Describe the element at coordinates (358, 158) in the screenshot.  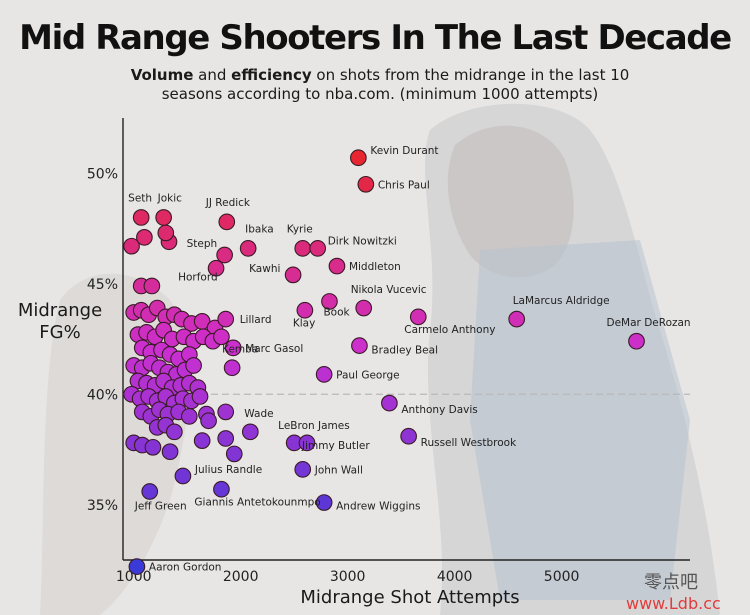
I see `data-point-kevin-durant` at that location.